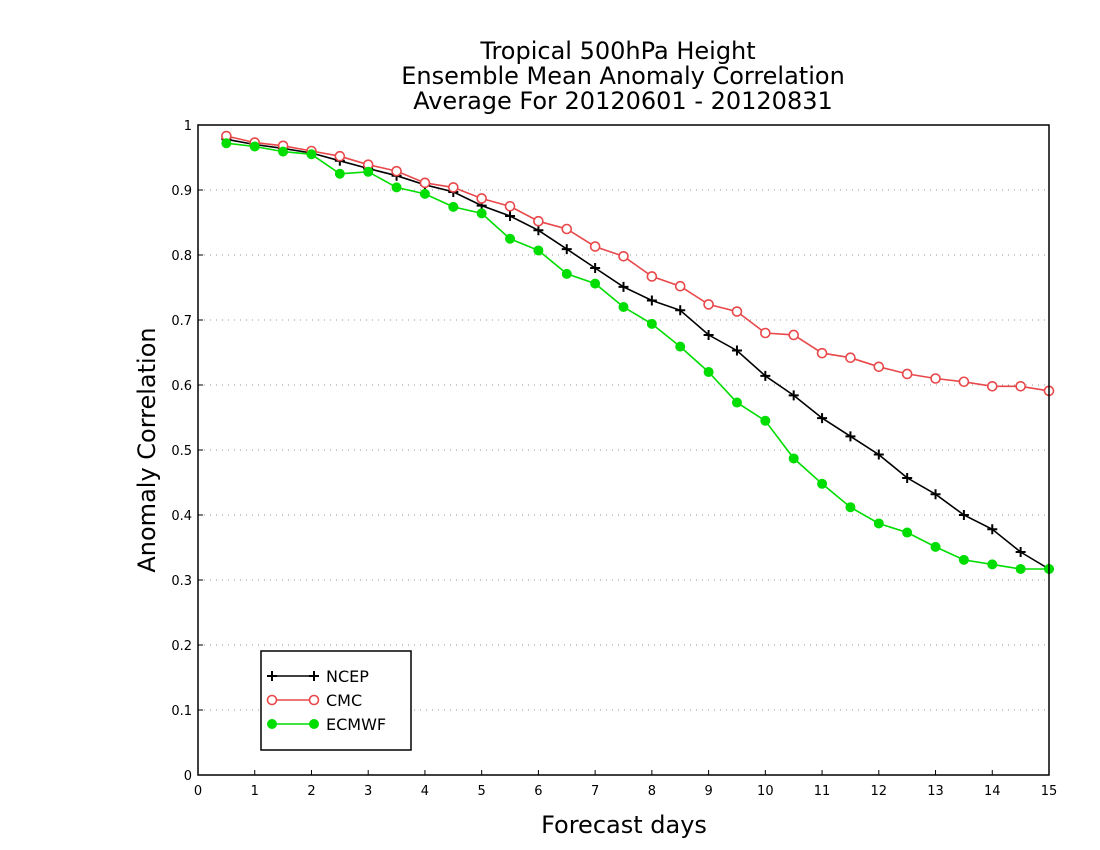  I want to click on y-tick-label: 0.5, so click(181, 451).